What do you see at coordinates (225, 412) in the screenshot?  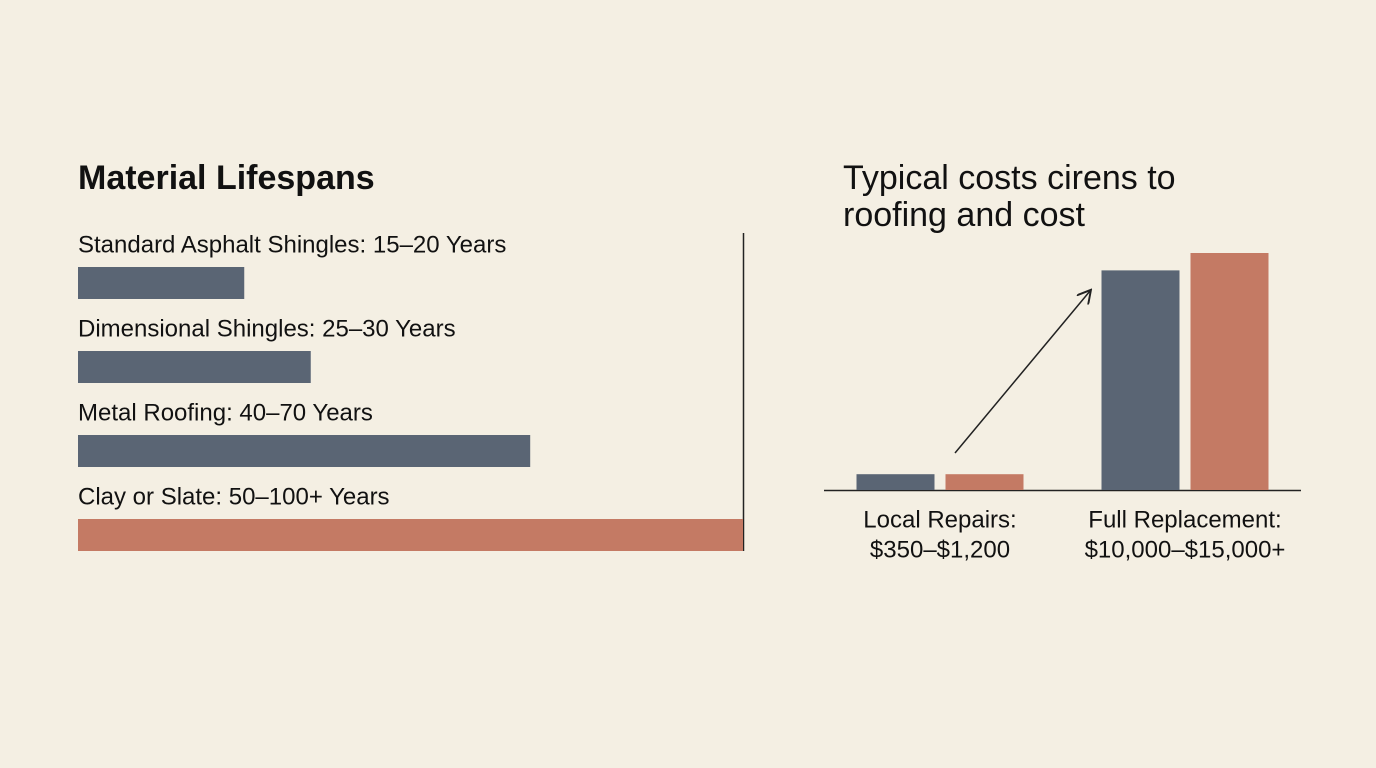 I see `bar-label: Metal Roofing: 40–70 Years` at bounding box center [225, 412].